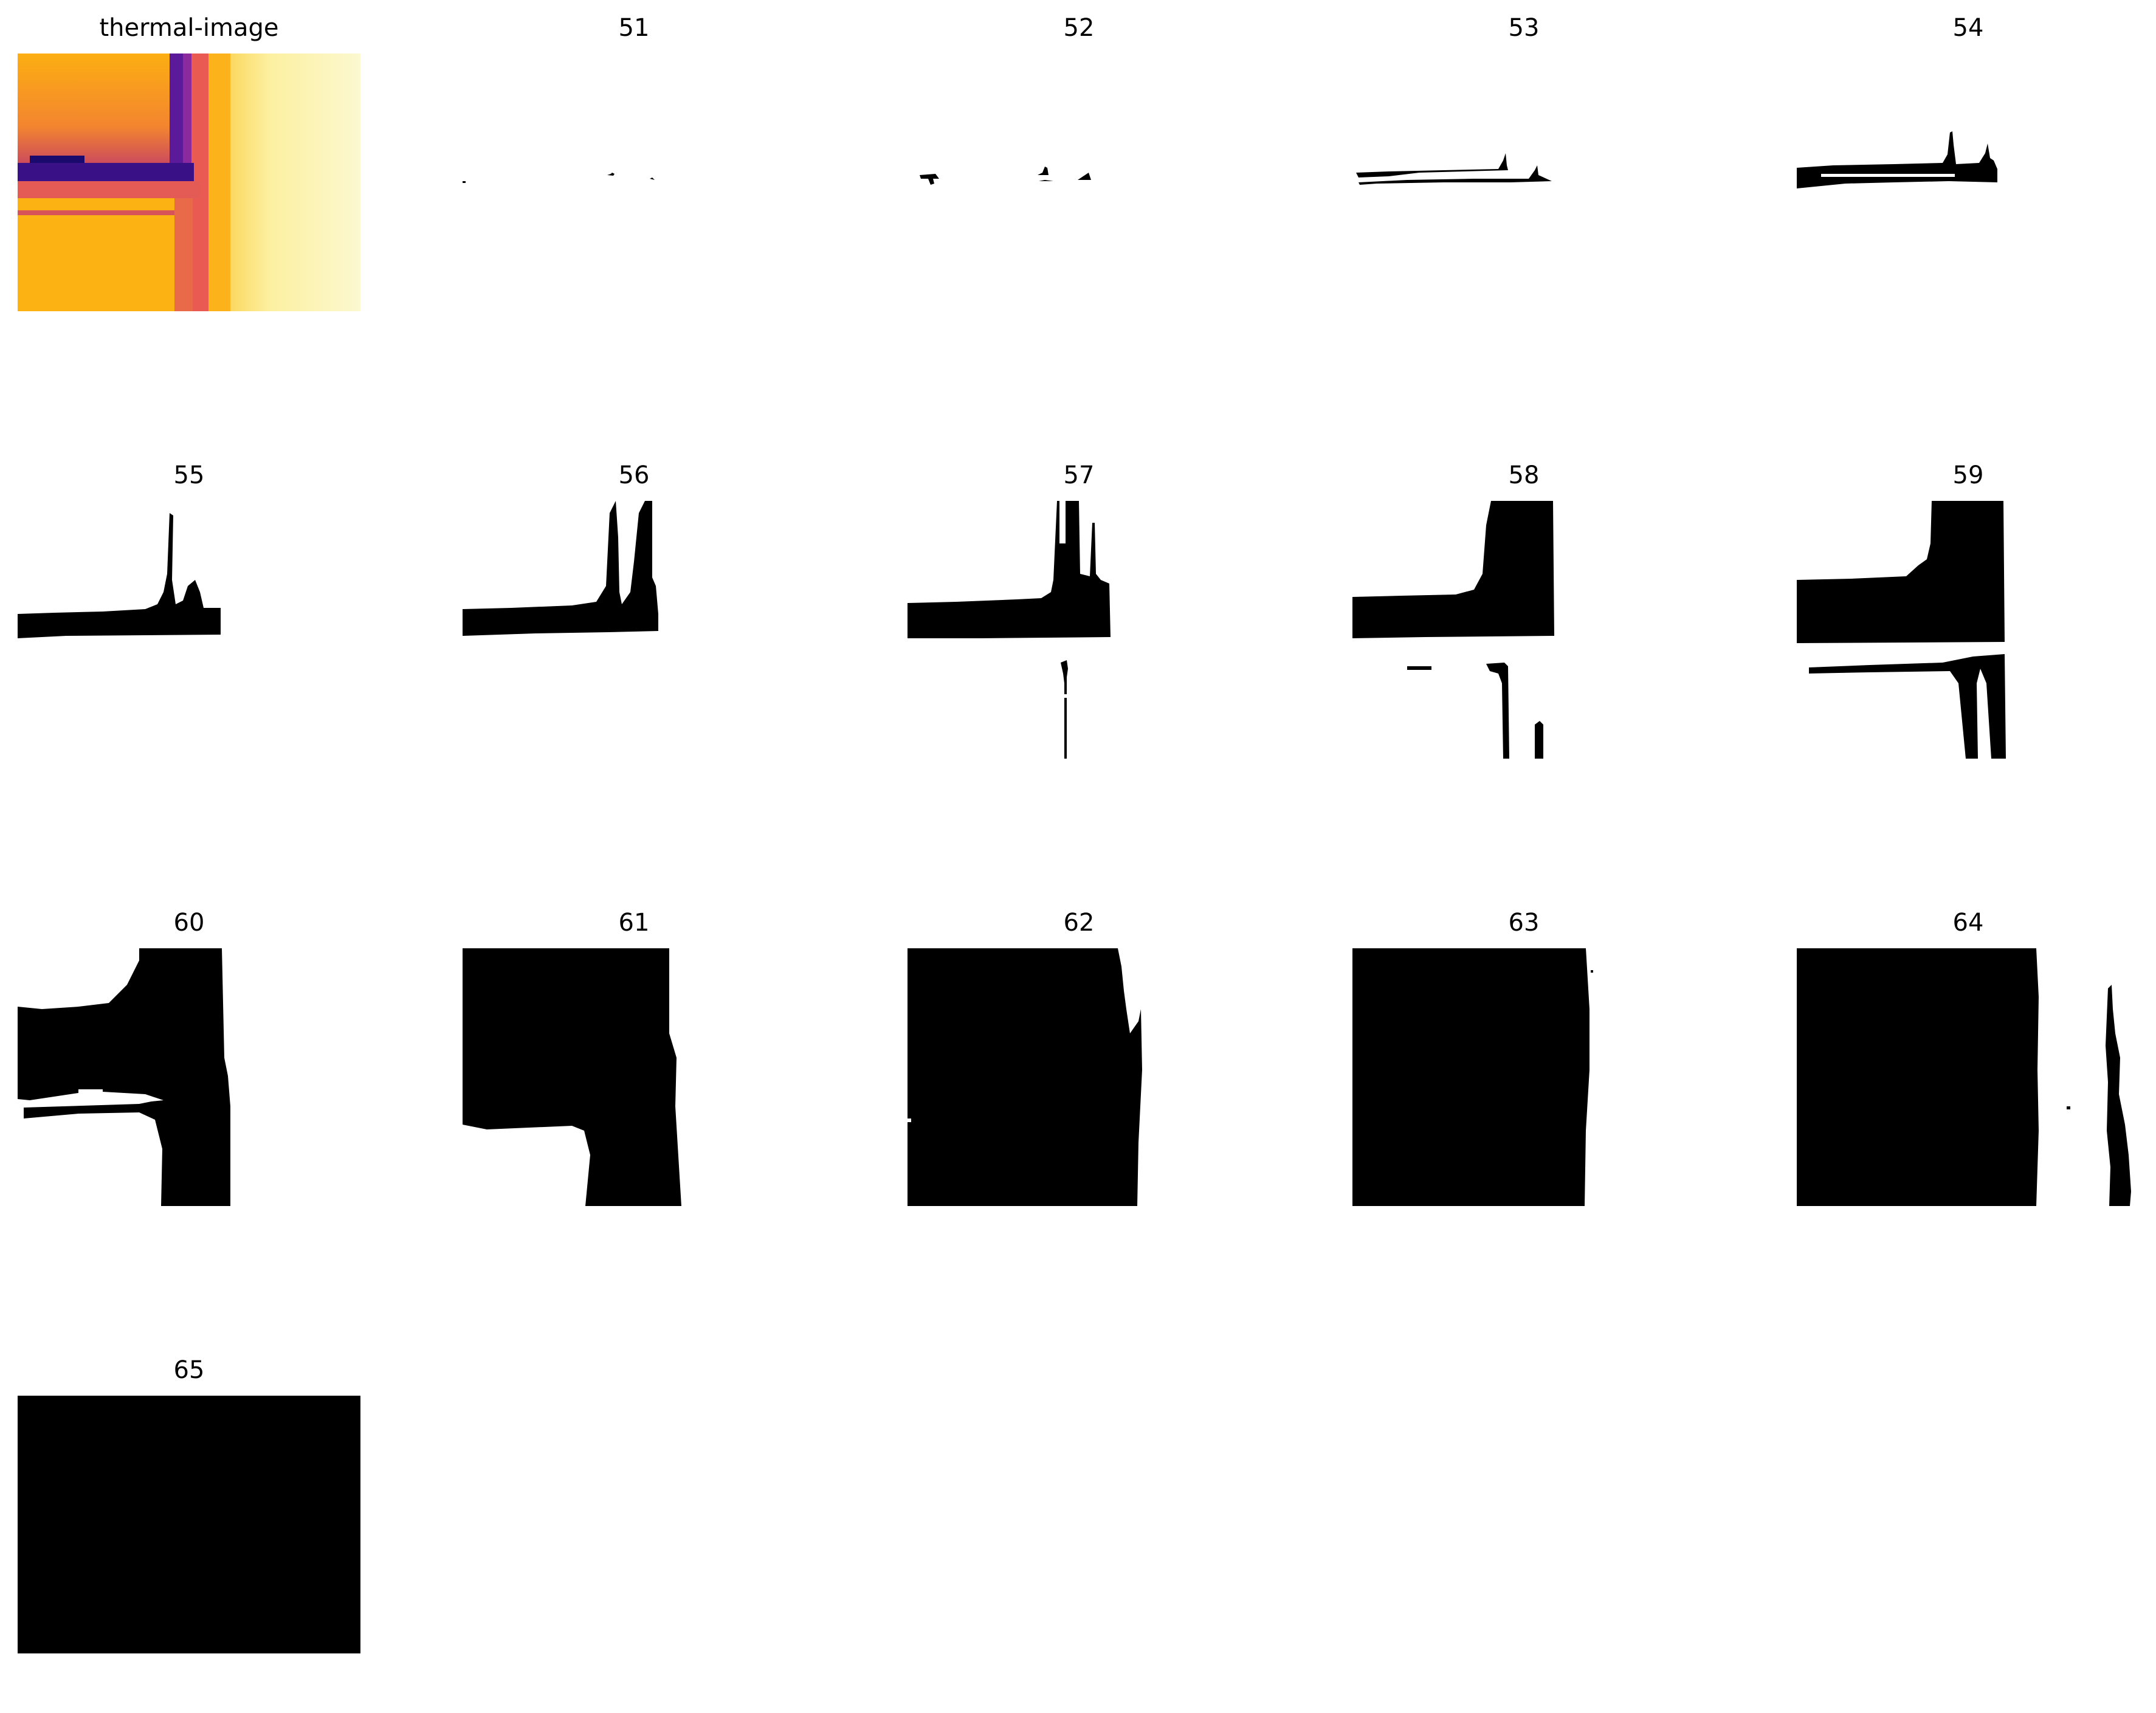  I want to click on panel-53: 53, so click(1523, 162).